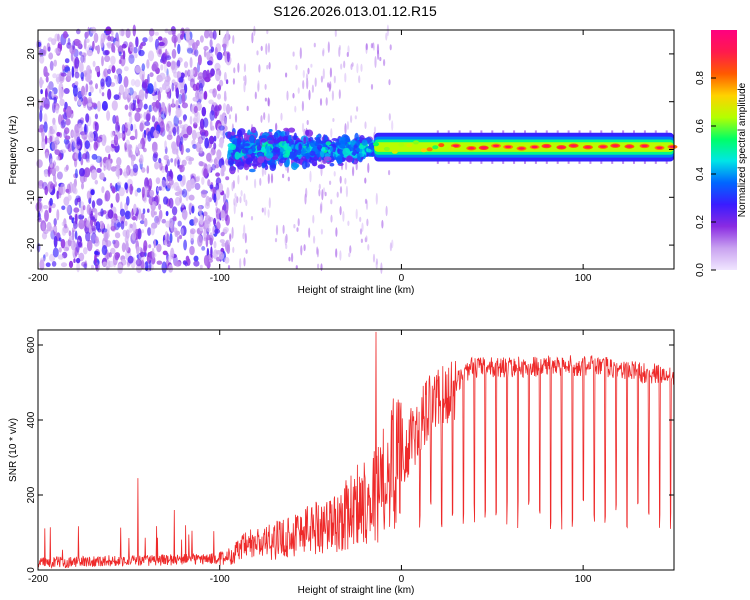 This screenshot has height=600, width=750. Describe the element at coordinates (31, 344) in the screenshot. I see `y-tick-label: 600` at that location.